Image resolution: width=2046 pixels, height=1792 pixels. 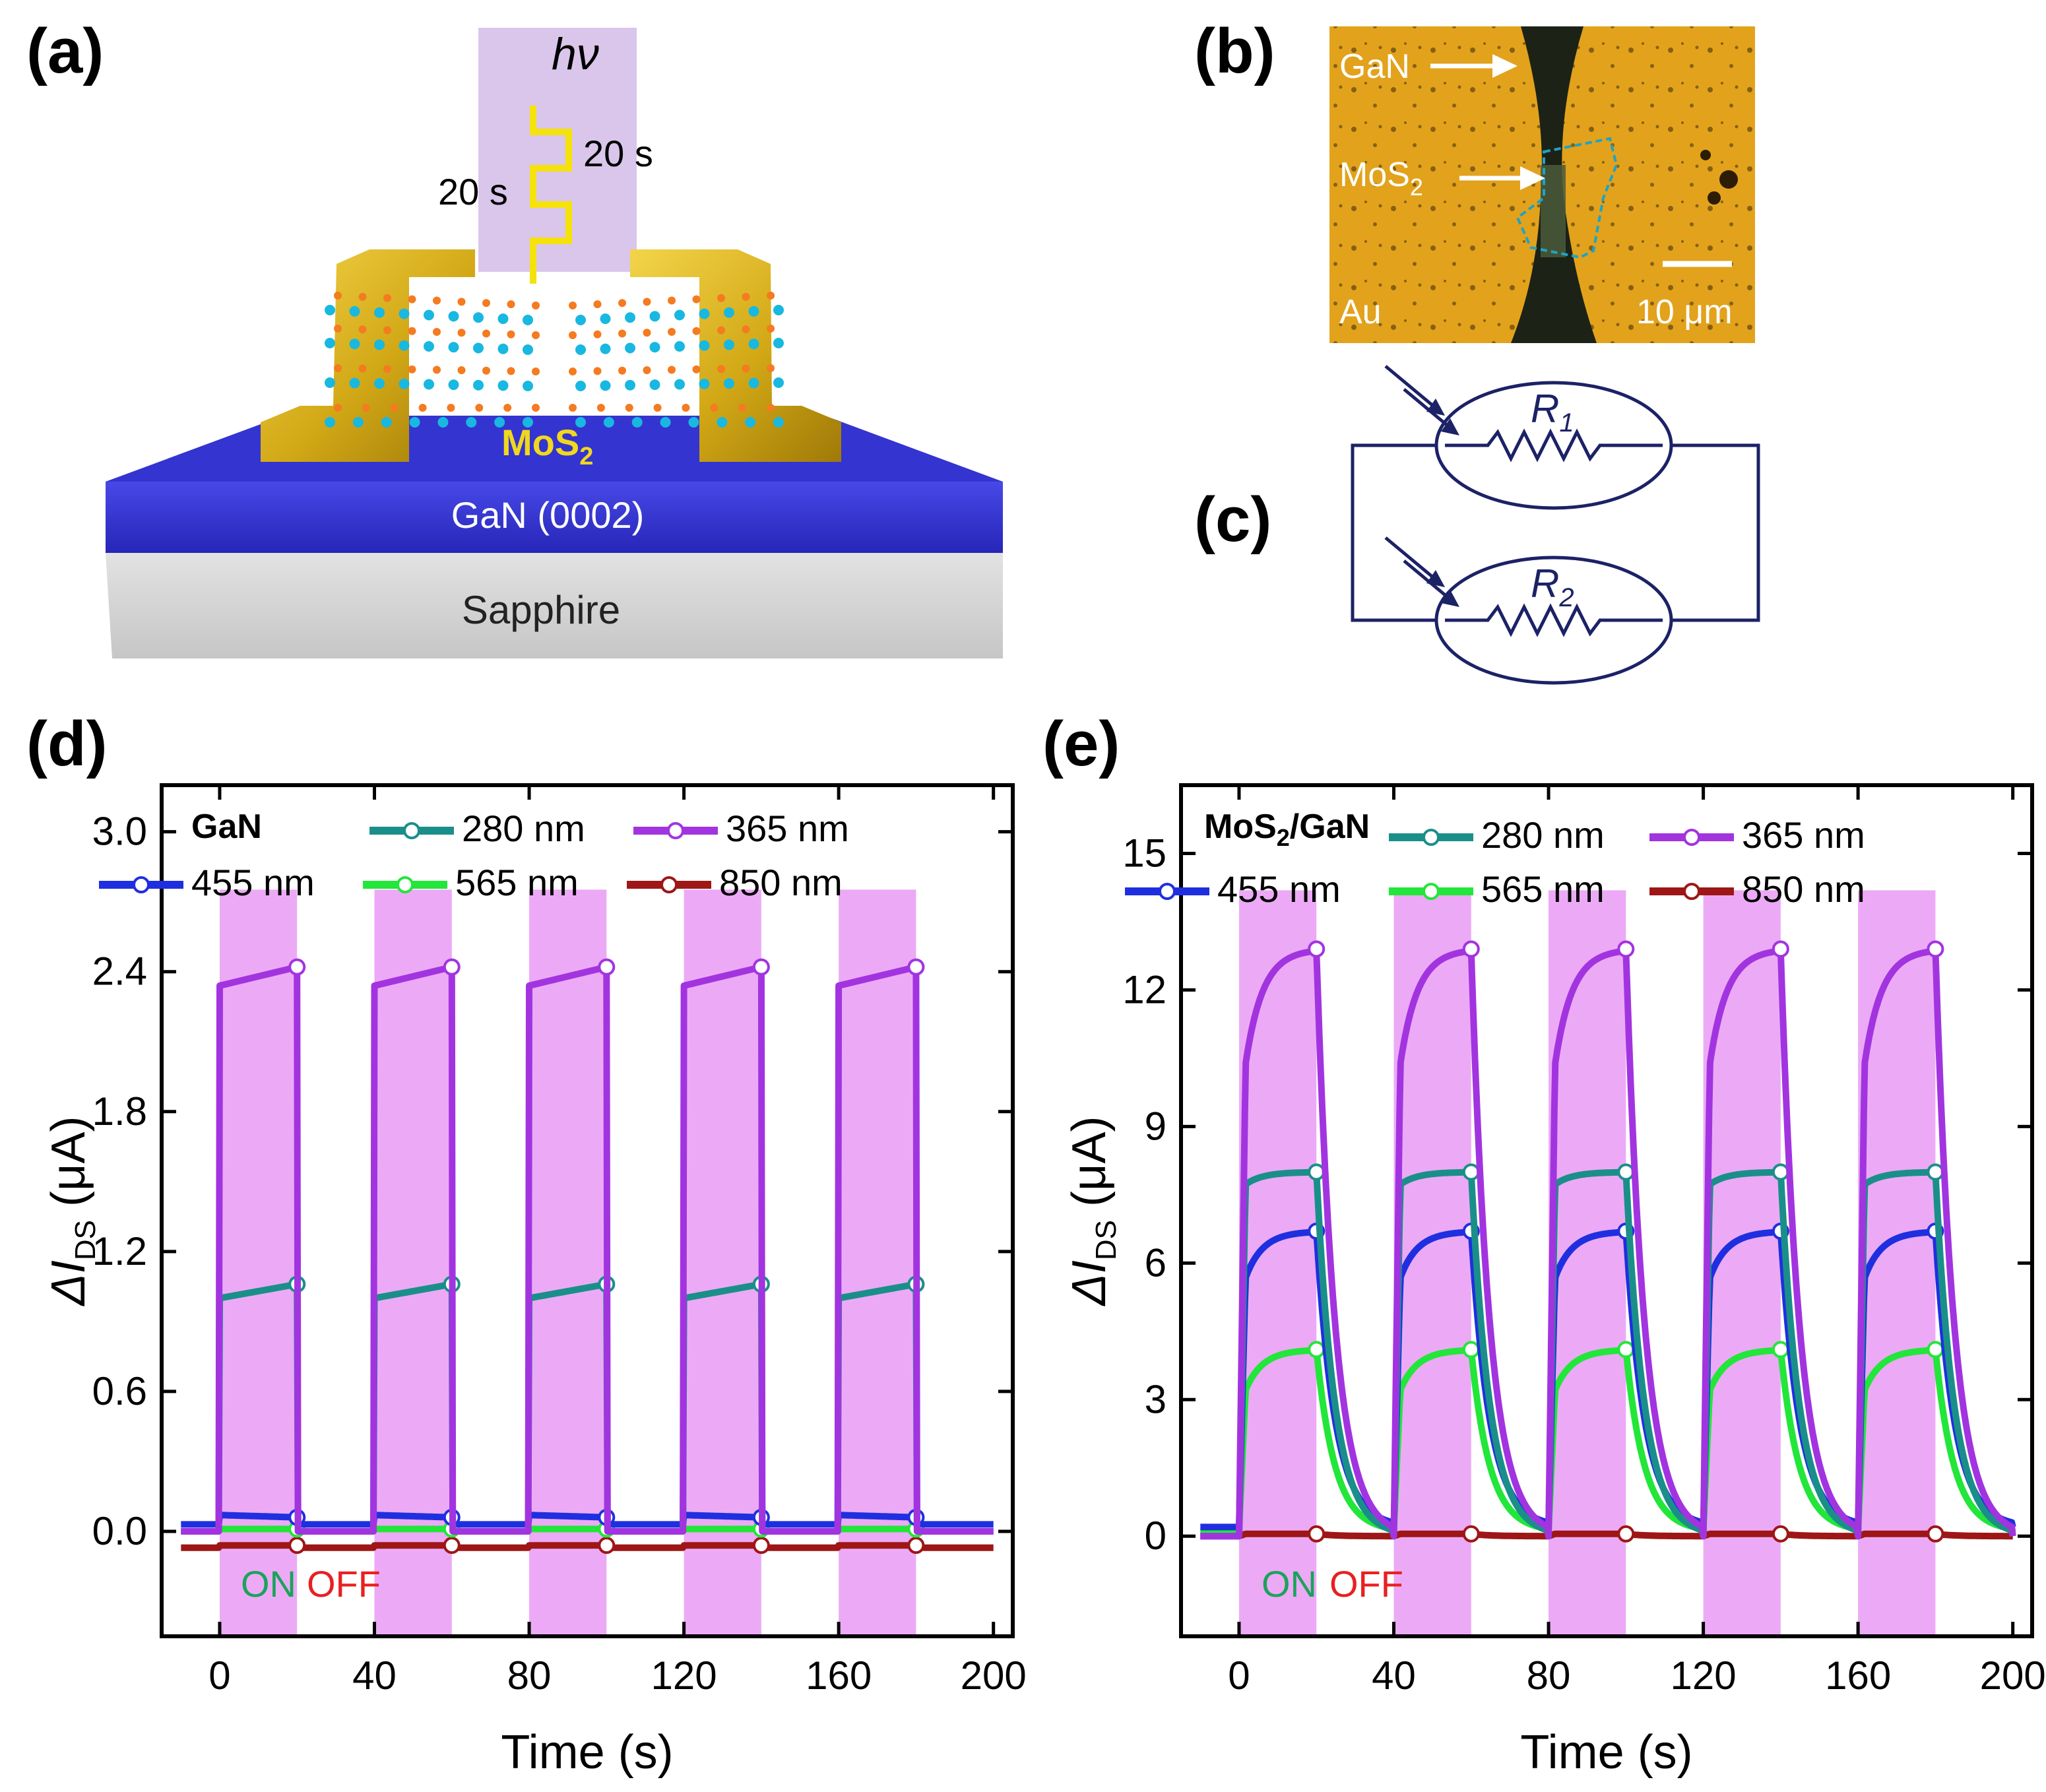 I want to click on d-on-bands, so click(x=567, y=1262).